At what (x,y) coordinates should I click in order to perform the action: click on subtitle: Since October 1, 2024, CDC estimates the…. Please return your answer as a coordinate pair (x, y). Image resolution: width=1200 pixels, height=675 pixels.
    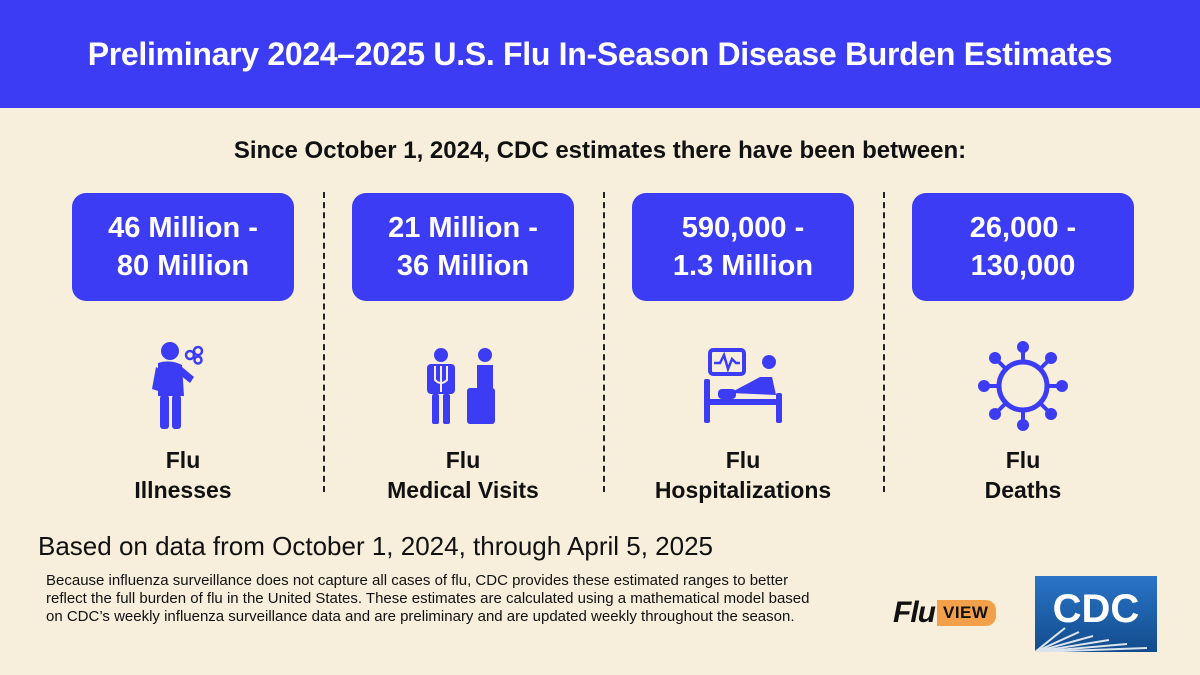
    Looking at the image, I should click on (600, 150).